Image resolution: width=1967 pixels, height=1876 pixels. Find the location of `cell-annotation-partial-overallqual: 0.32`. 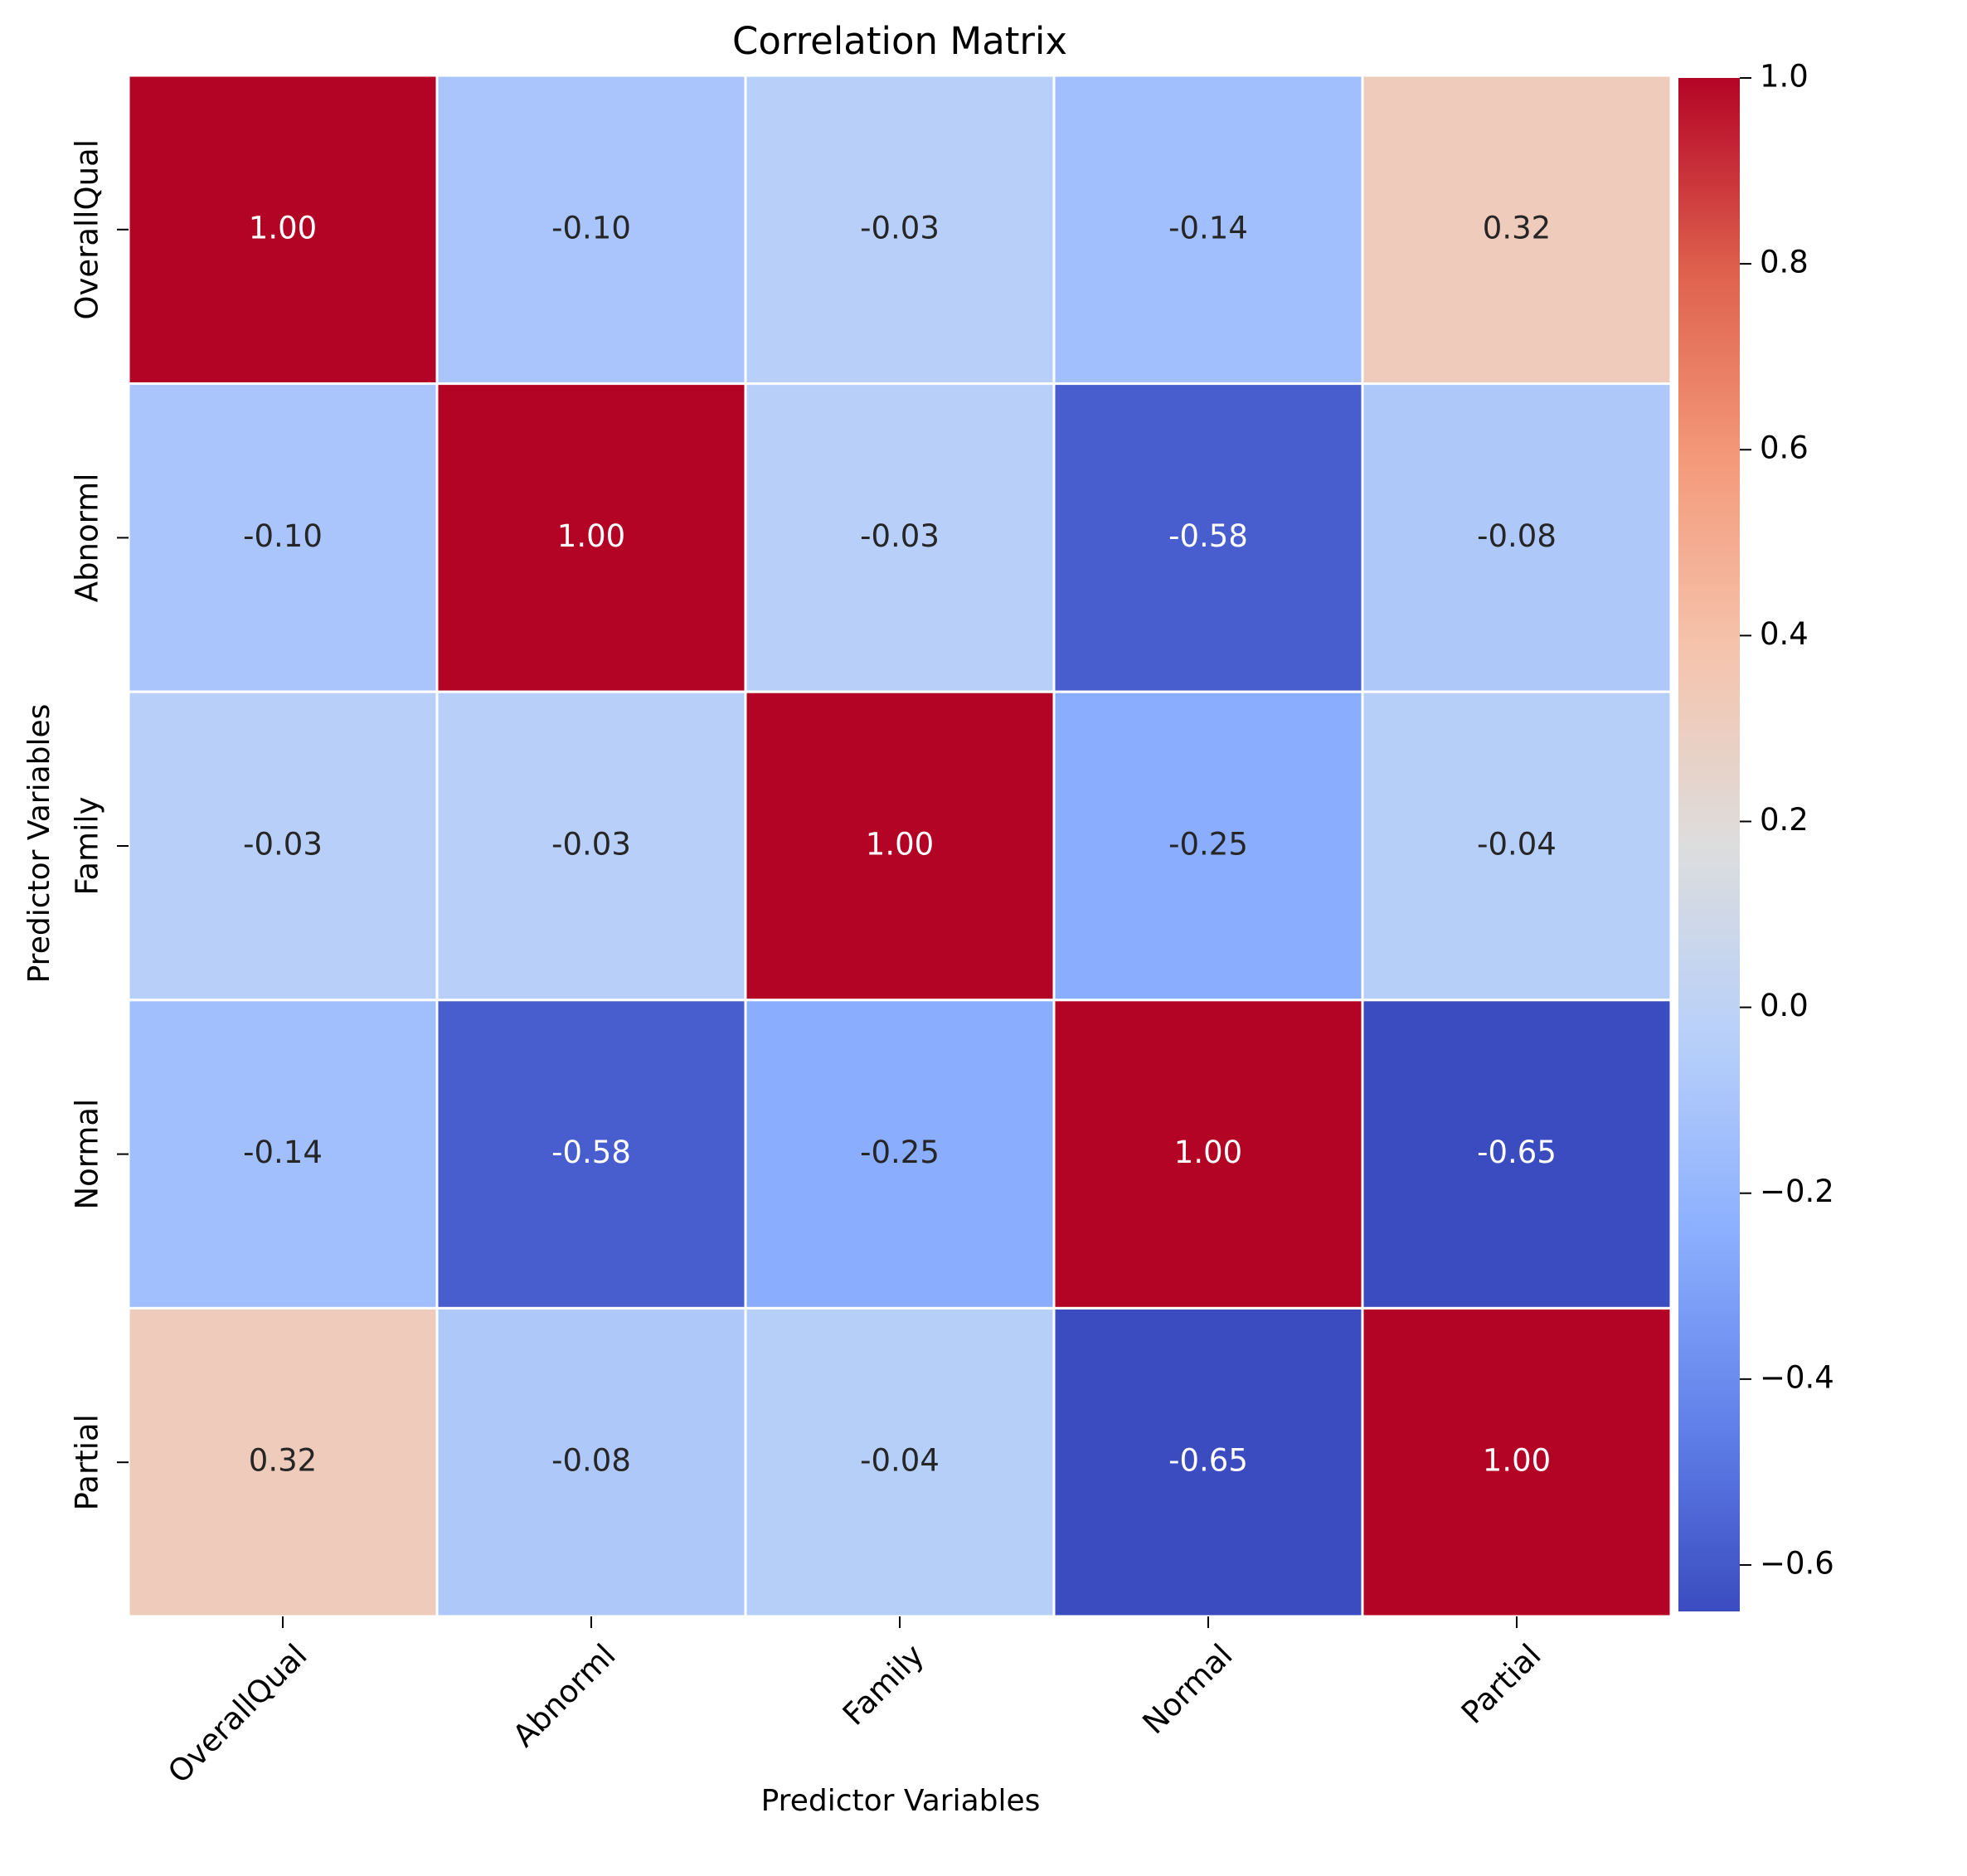

cell-annotation-partial-overallqual: 0.32 is located at coordinates (283, 1461).